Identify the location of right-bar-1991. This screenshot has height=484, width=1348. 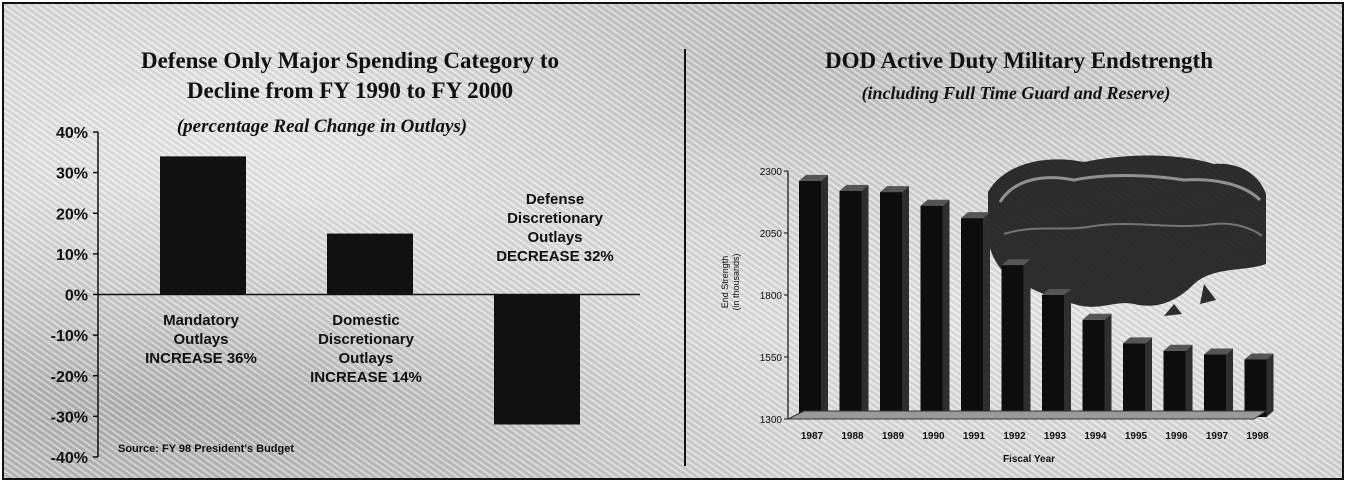
(975, 314).